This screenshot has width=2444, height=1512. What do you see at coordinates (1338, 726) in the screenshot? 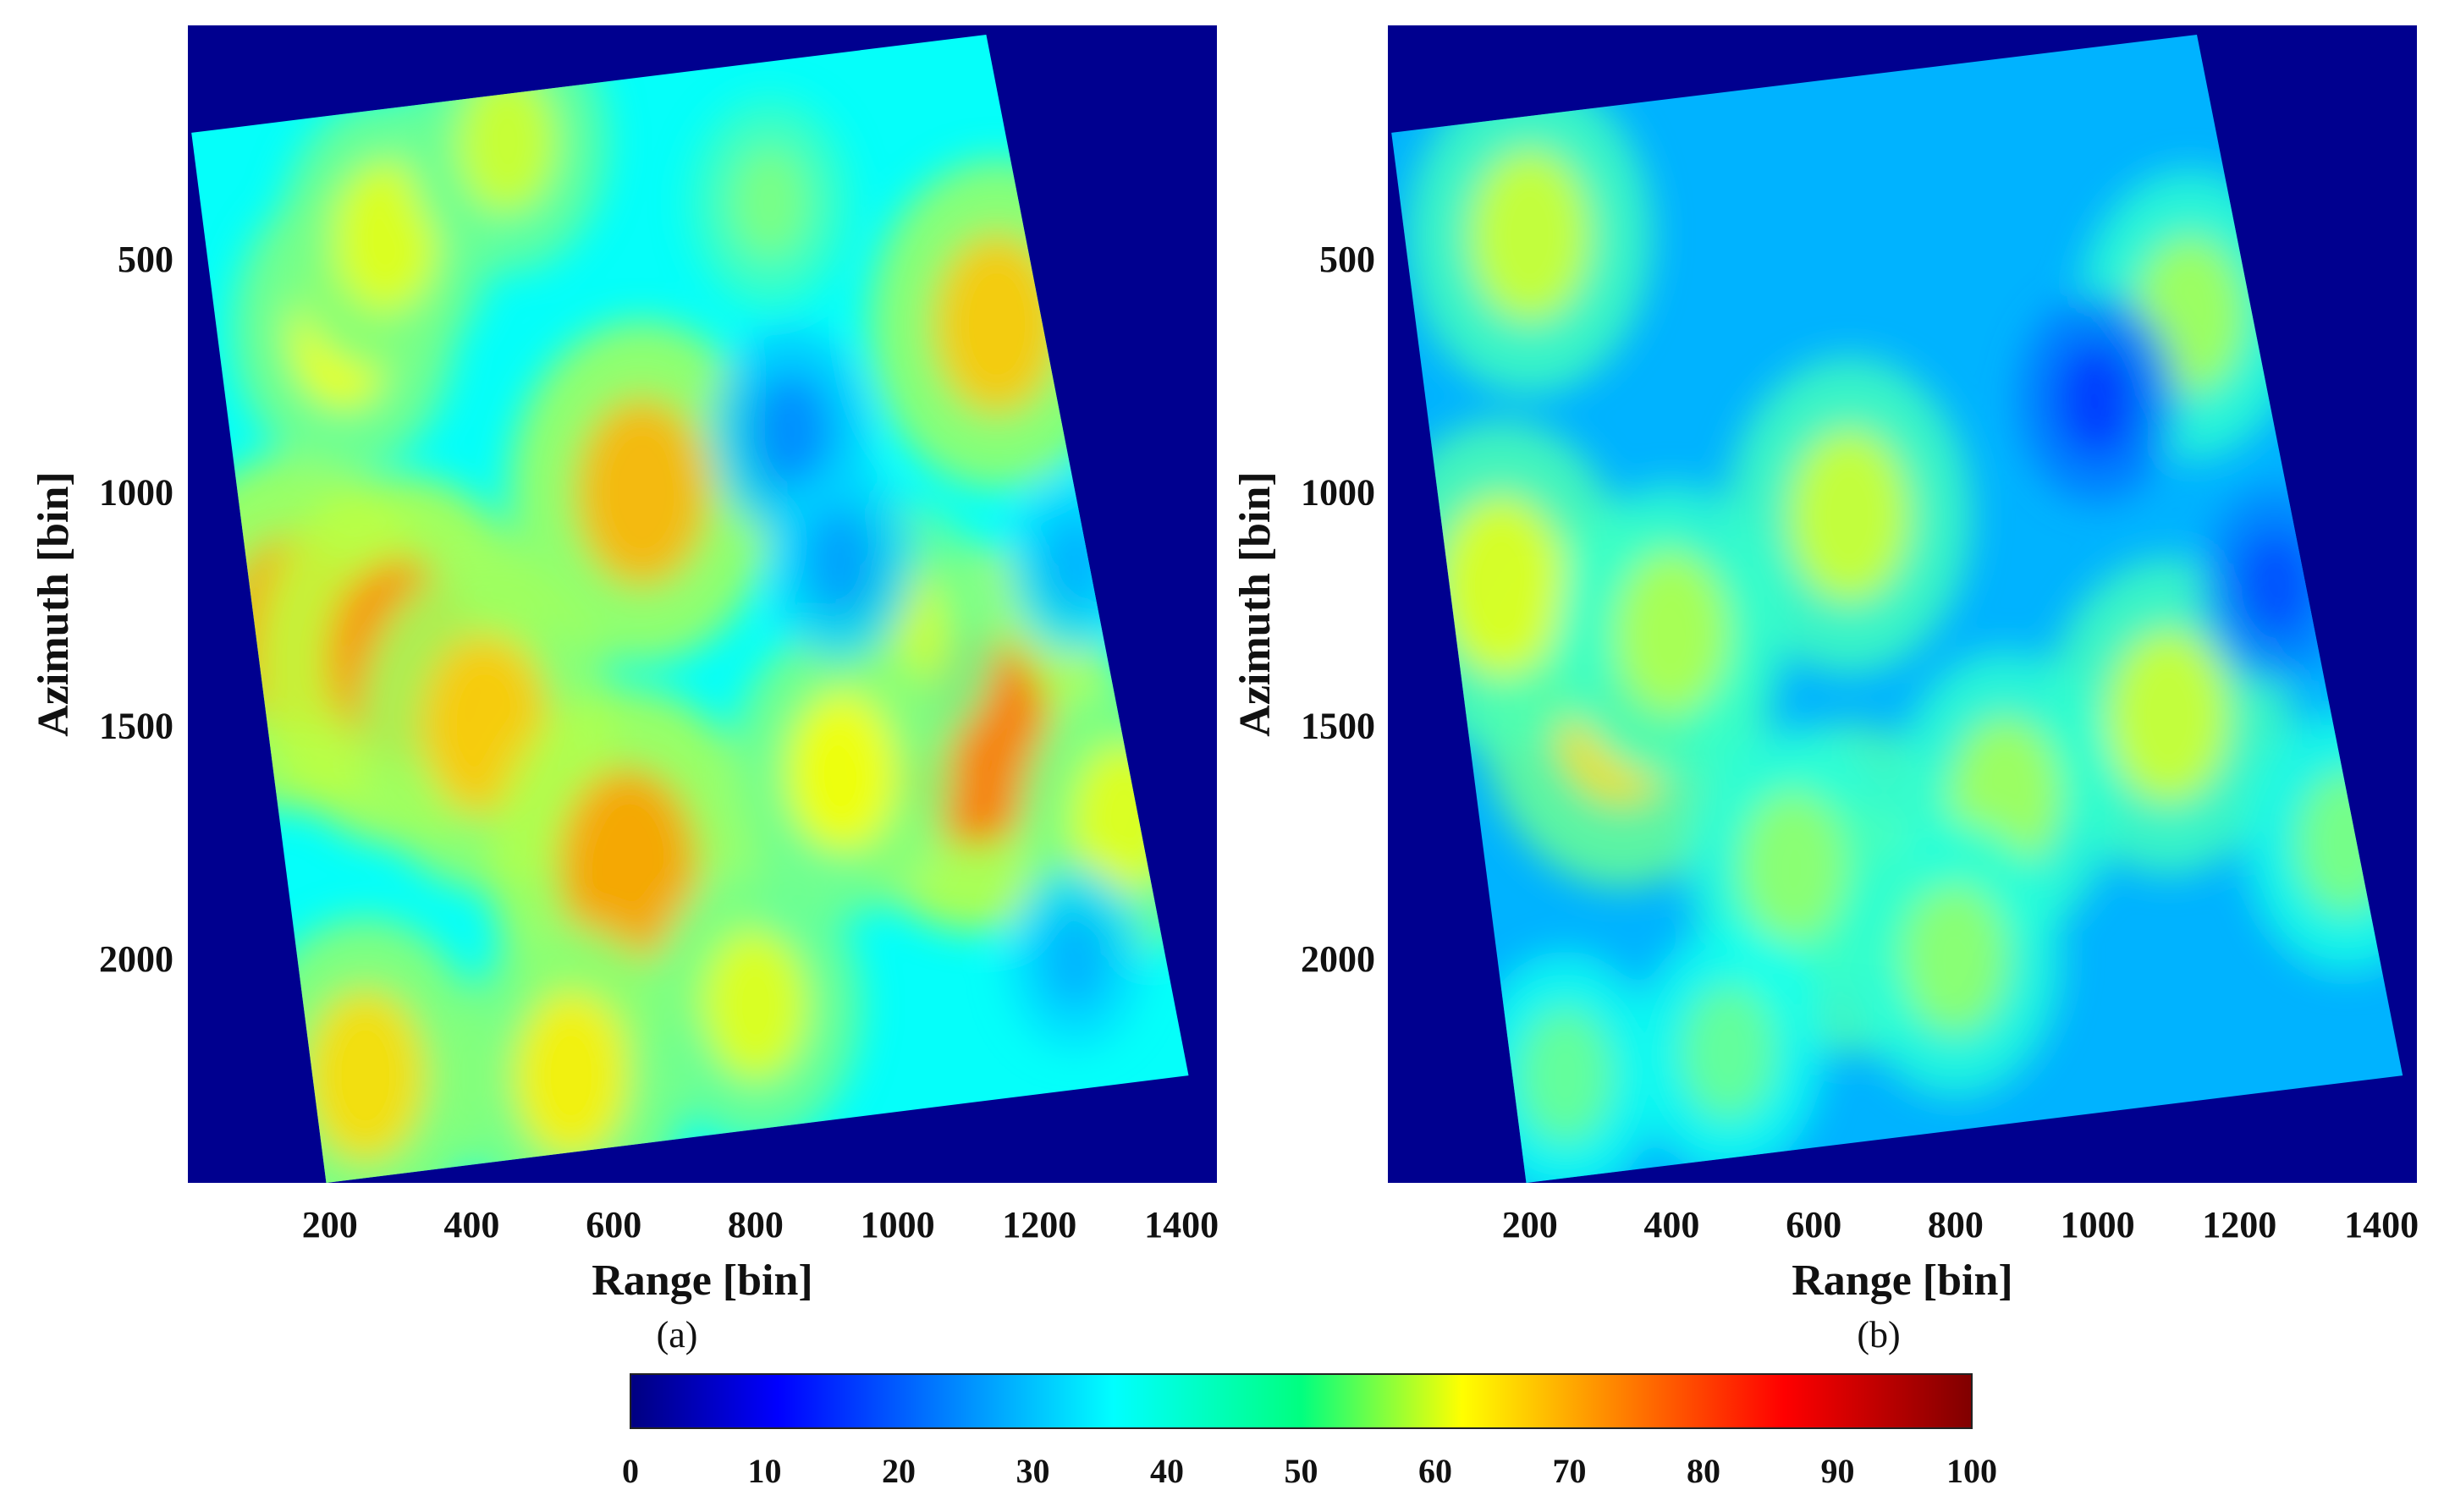
I see `panel-b-y-tick-label: 1500` at bounding box center [1338, 726].